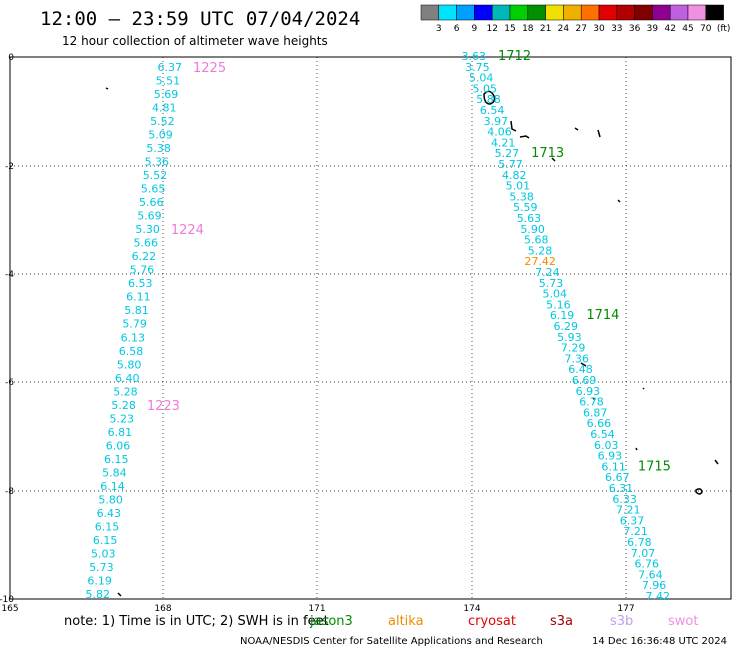 This screenshot has height=650, width=740. What do you see at coordinates (331, 621) in the screenshot?
I see `satellite-name-jason3: jason3` at bounding box center [331, 621].